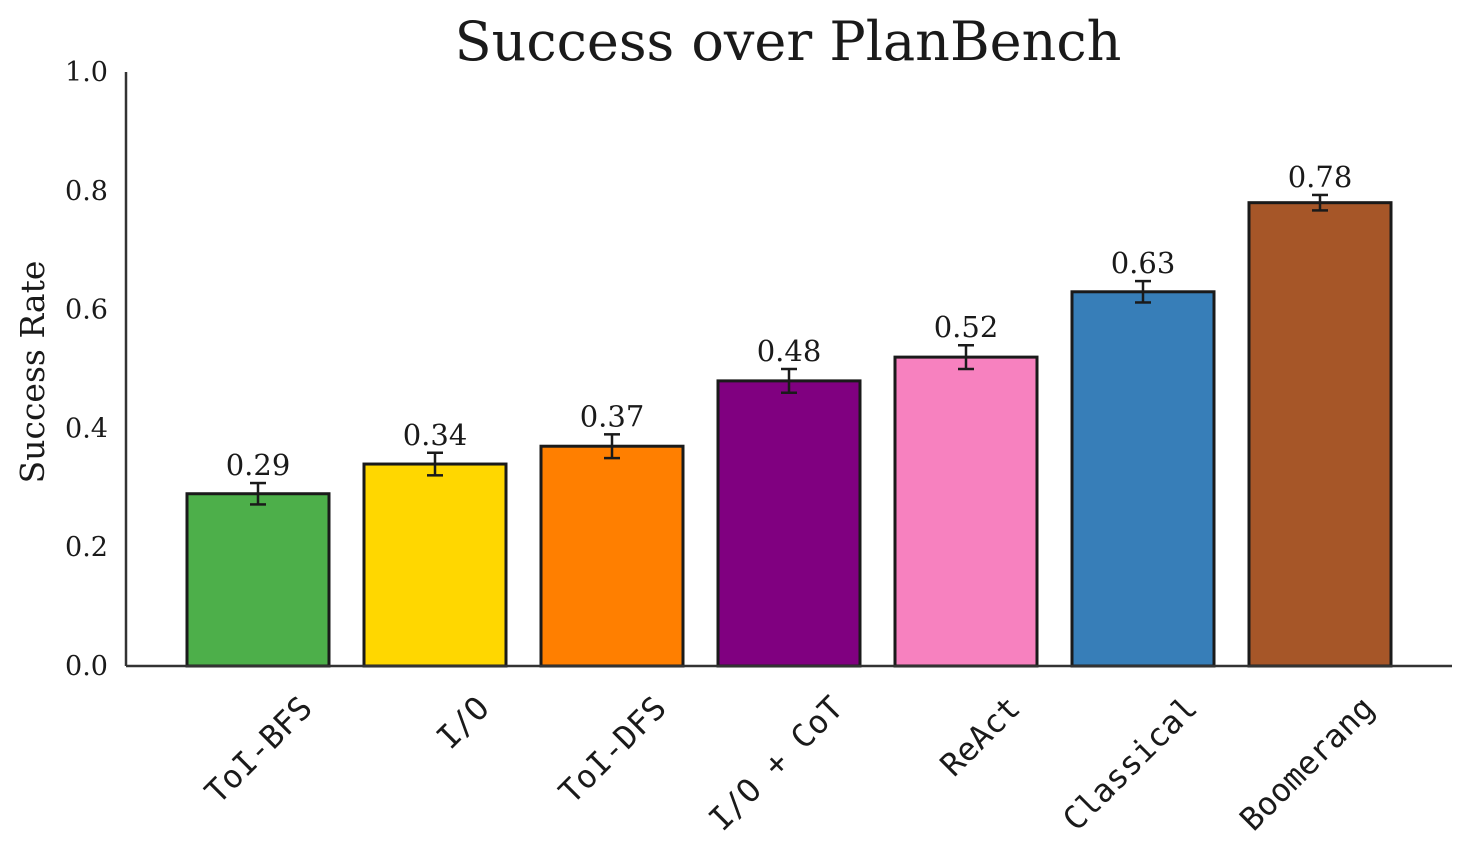 This screenshot has height=860, width=1464. What do you see at coordinates (980, 736) in the screenshot?
I see `x-tick-label: ReAct` at bounding box center [980, 736].